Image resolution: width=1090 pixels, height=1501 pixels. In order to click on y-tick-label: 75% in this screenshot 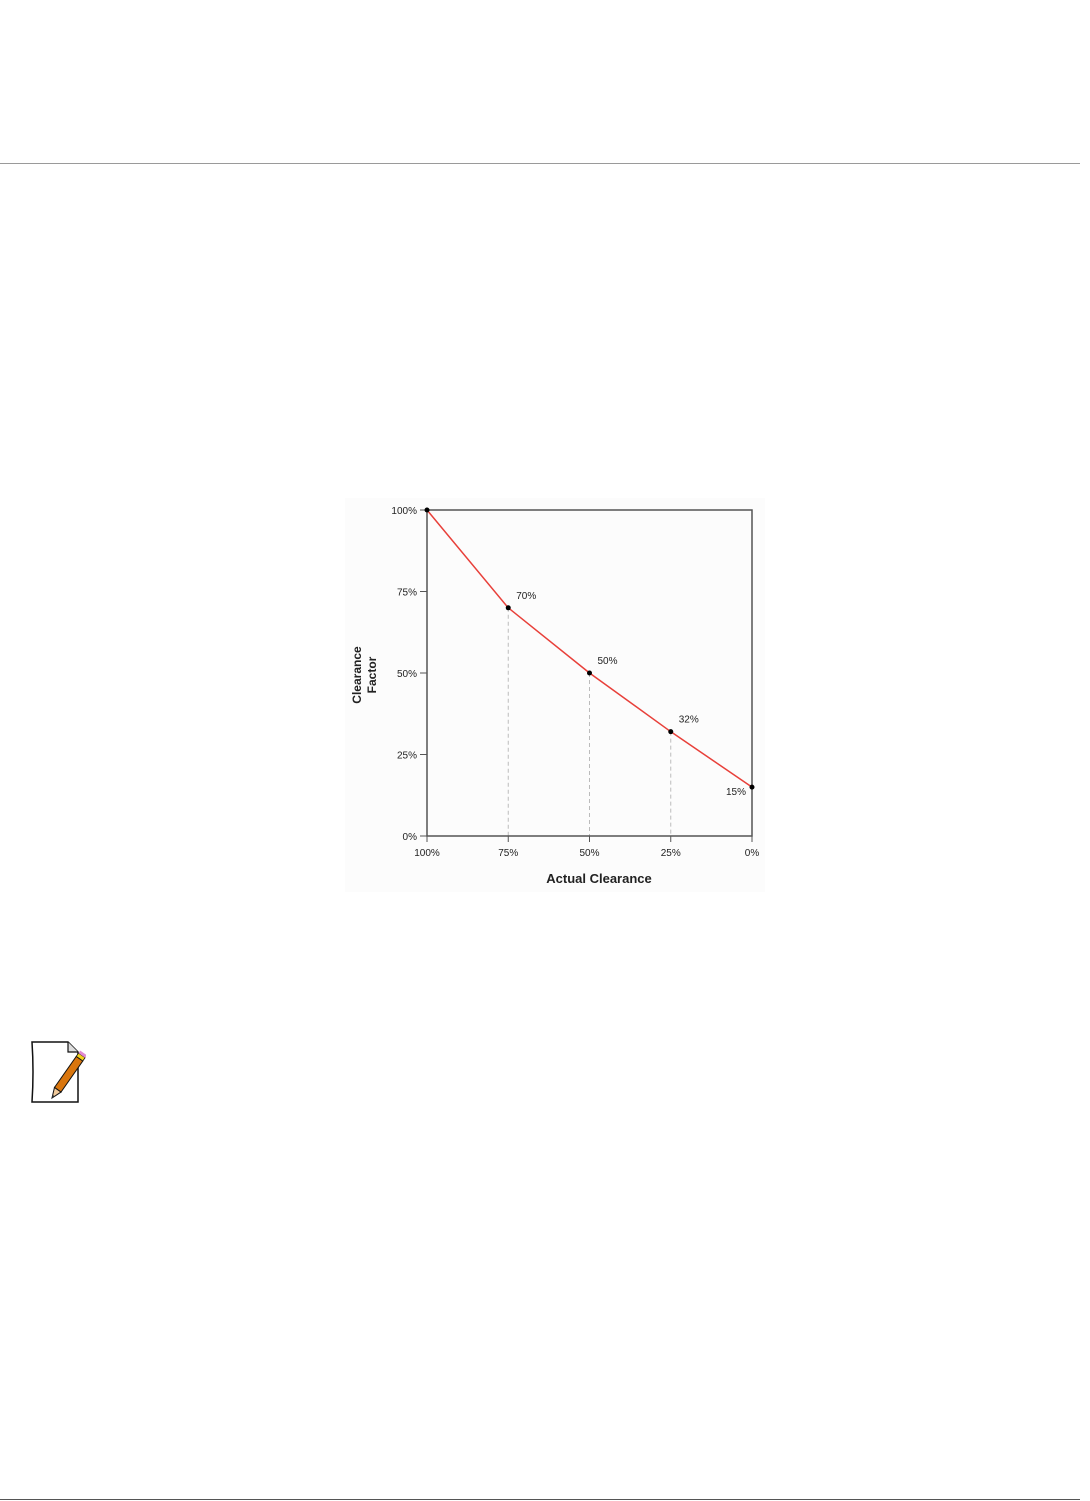, I will do `click(407, 593)`.